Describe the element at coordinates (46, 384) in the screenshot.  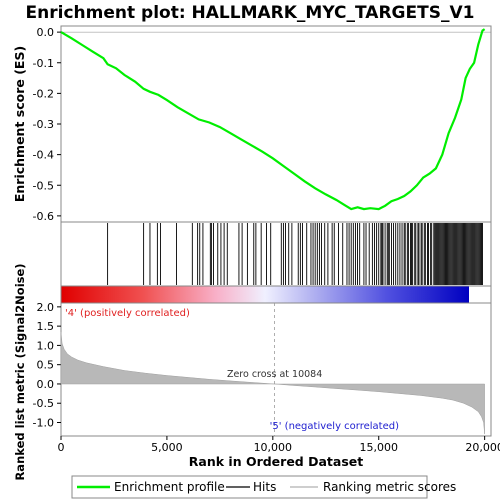
I see `metric-y-tick-label: 0.0` at that location.